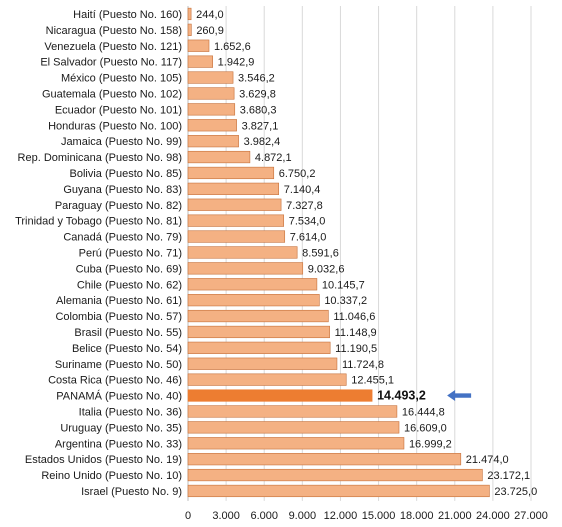 The height and width of the screenshot is (527, 562). What do you see at coordinates (343, 285) in the screenshot?
I see `value-label-17: 10.145,7` at bounding box center [343, 285].